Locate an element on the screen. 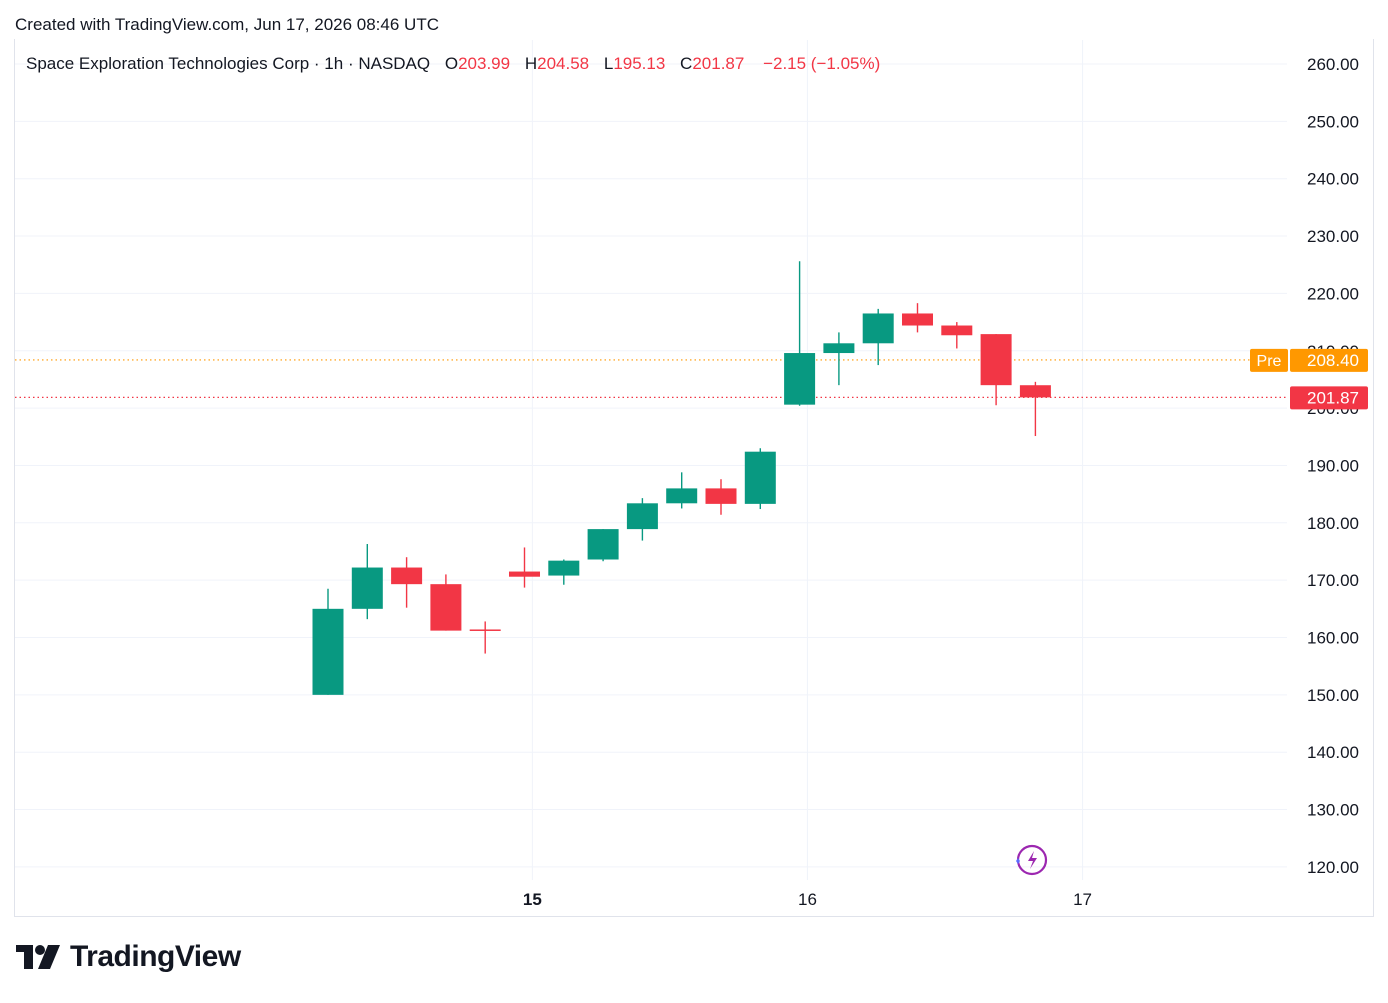  high-value: 204.58 is located at coordinates (563, 63).